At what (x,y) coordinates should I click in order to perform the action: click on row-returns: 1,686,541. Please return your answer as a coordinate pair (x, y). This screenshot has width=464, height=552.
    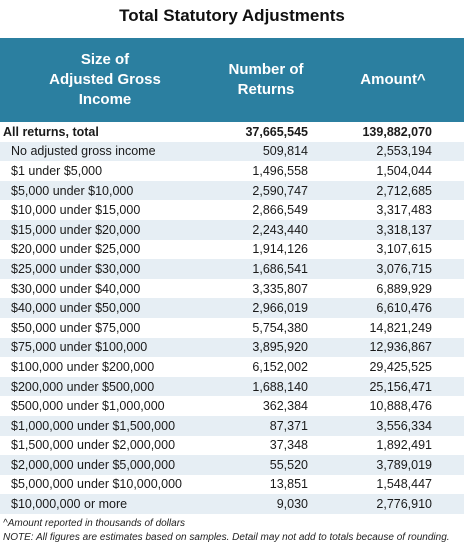
    Looking at the image, I should click on (266, 269).